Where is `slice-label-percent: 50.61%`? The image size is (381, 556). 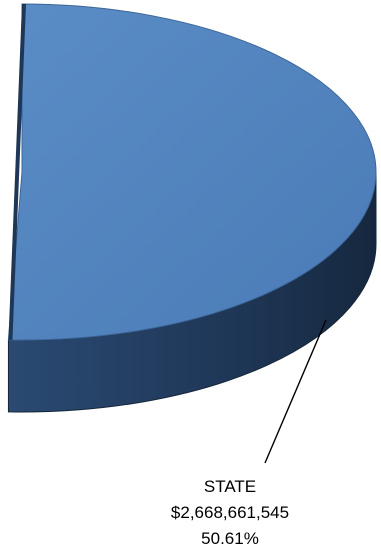 slice-label-percent: 50.61% is located at coordinates (230, 538).